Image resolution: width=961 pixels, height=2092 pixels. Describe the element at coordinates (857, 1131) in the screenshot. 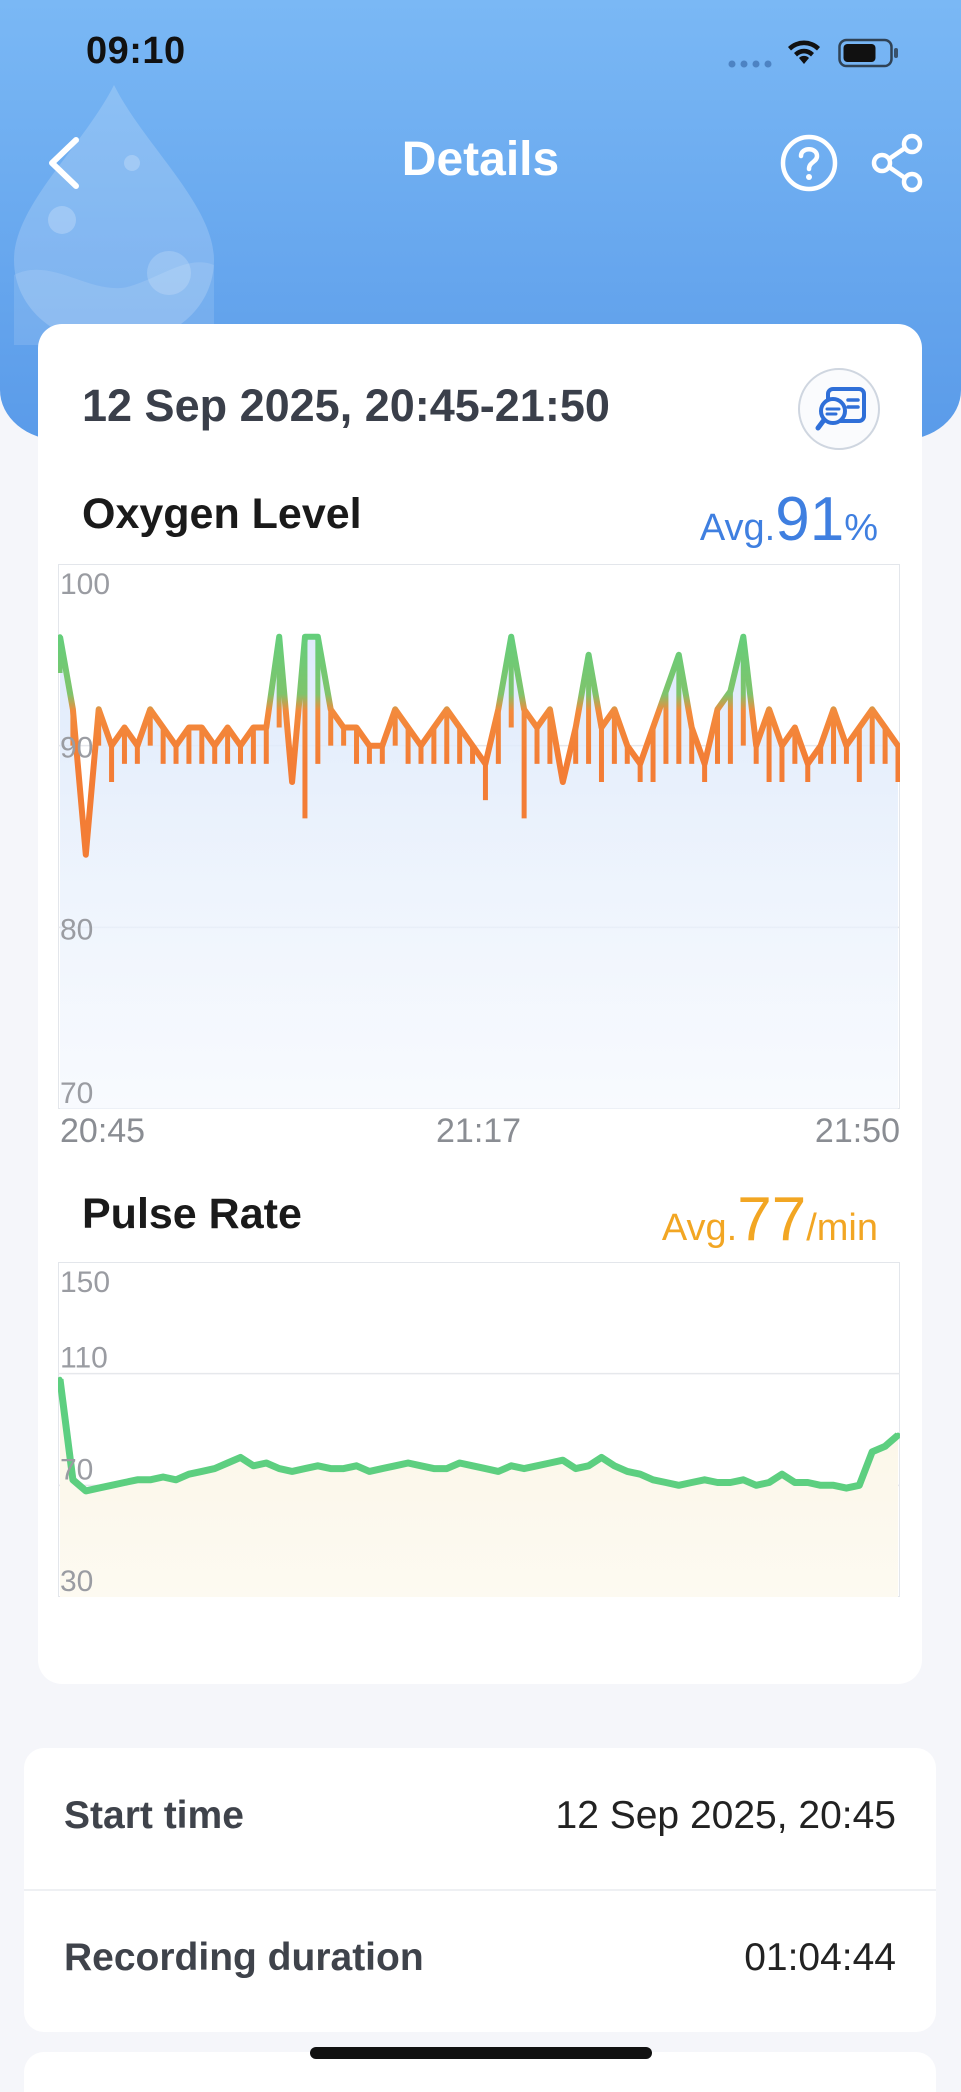

I see `time-axis-end: 21:50` at that location.